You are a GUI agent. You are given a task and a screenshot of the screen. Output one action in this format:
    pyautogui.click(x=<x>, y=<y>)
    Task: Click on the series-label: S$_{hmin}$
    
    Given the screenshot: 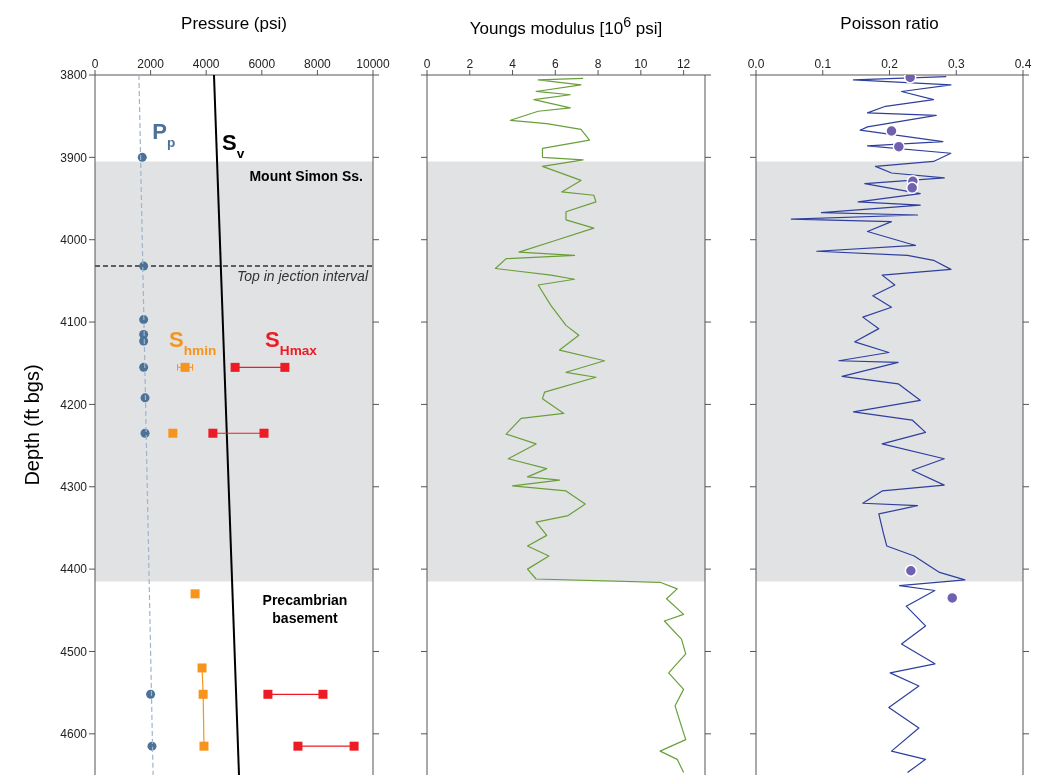 What is the action you would take?
    pyautogui.click(x=193, y=342)
    